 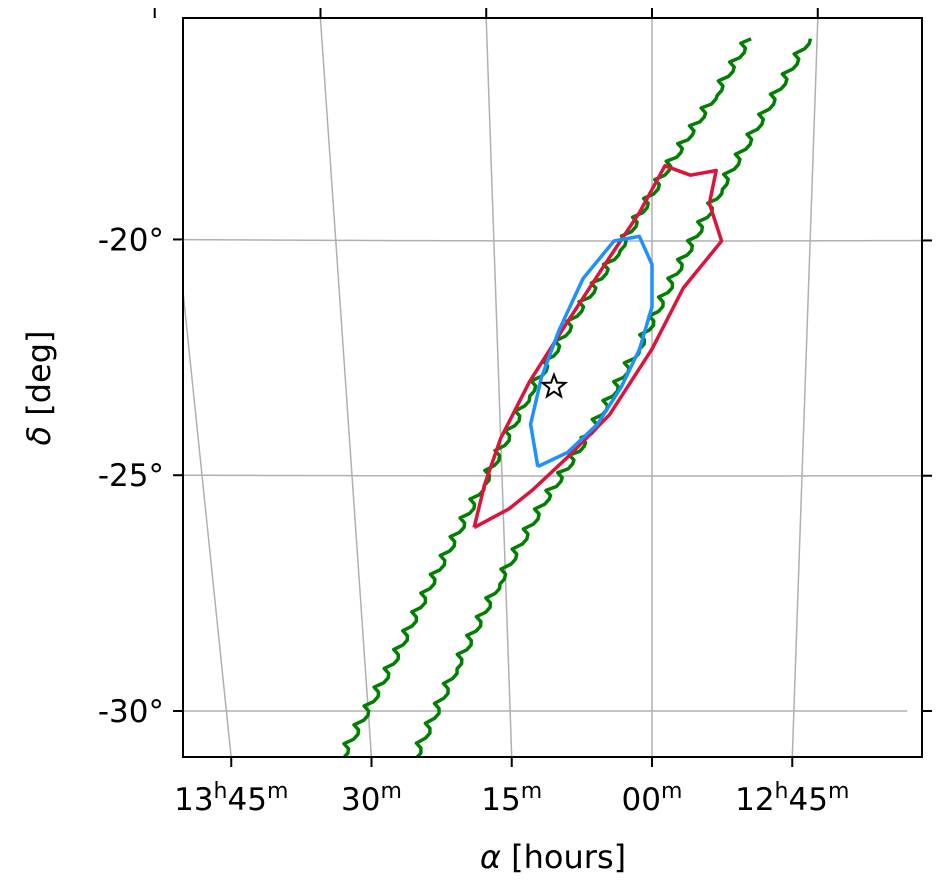 I want to click on y-tick-label-1: -25°, so click(x=131, y=476).